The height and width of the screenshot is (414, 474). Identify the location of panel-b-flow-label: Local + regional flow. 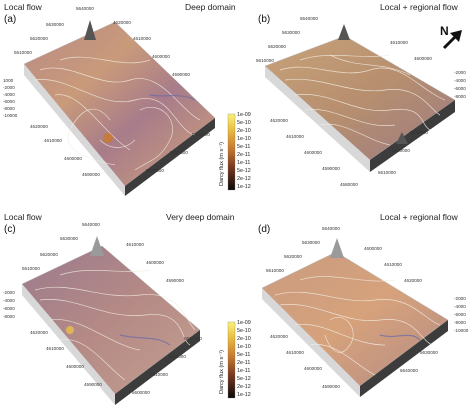
(419, 7).